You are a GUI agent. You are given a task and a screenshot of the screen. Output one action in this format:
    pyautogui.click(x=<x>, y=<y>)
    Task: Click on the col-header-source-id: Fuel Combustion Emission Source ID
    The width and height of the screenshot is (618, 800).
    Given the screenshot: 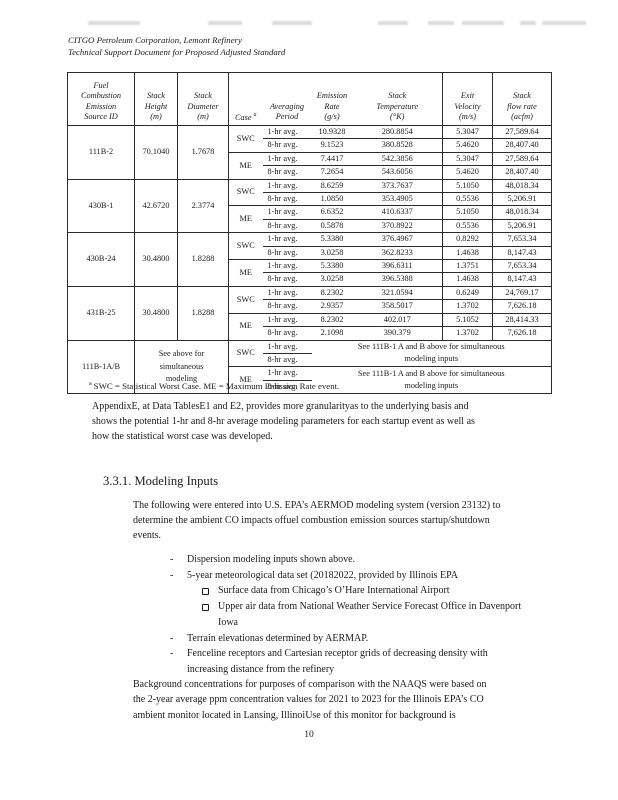 What is the action you would take?
    pyautogui.click(x=101, y=99)
    